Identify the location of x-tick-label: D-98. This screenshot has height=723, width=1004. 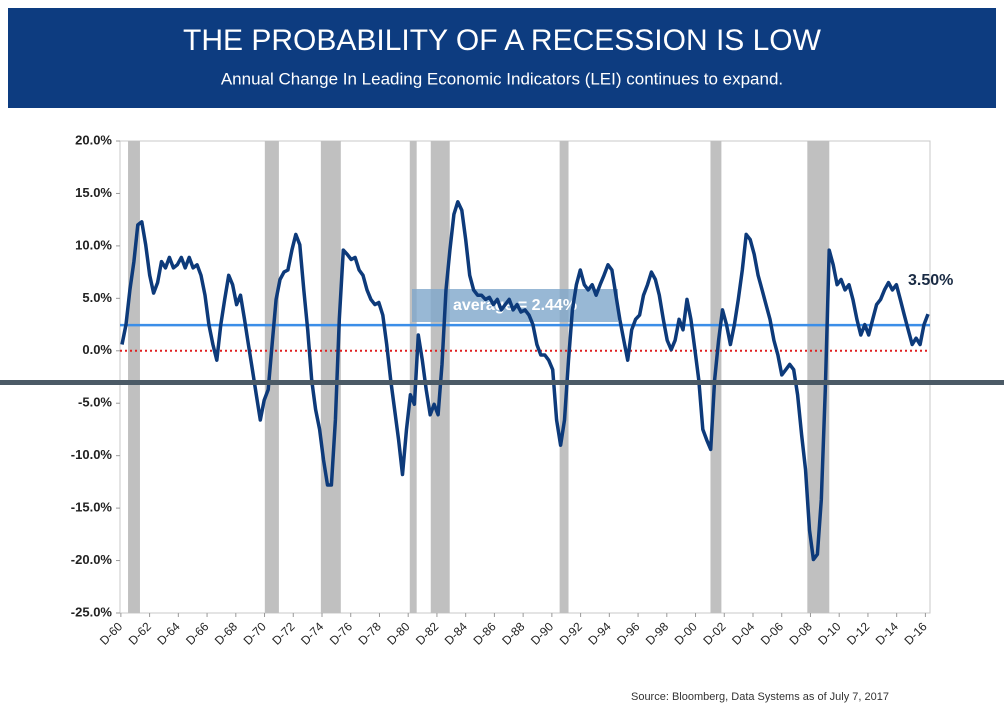
(657, 633).